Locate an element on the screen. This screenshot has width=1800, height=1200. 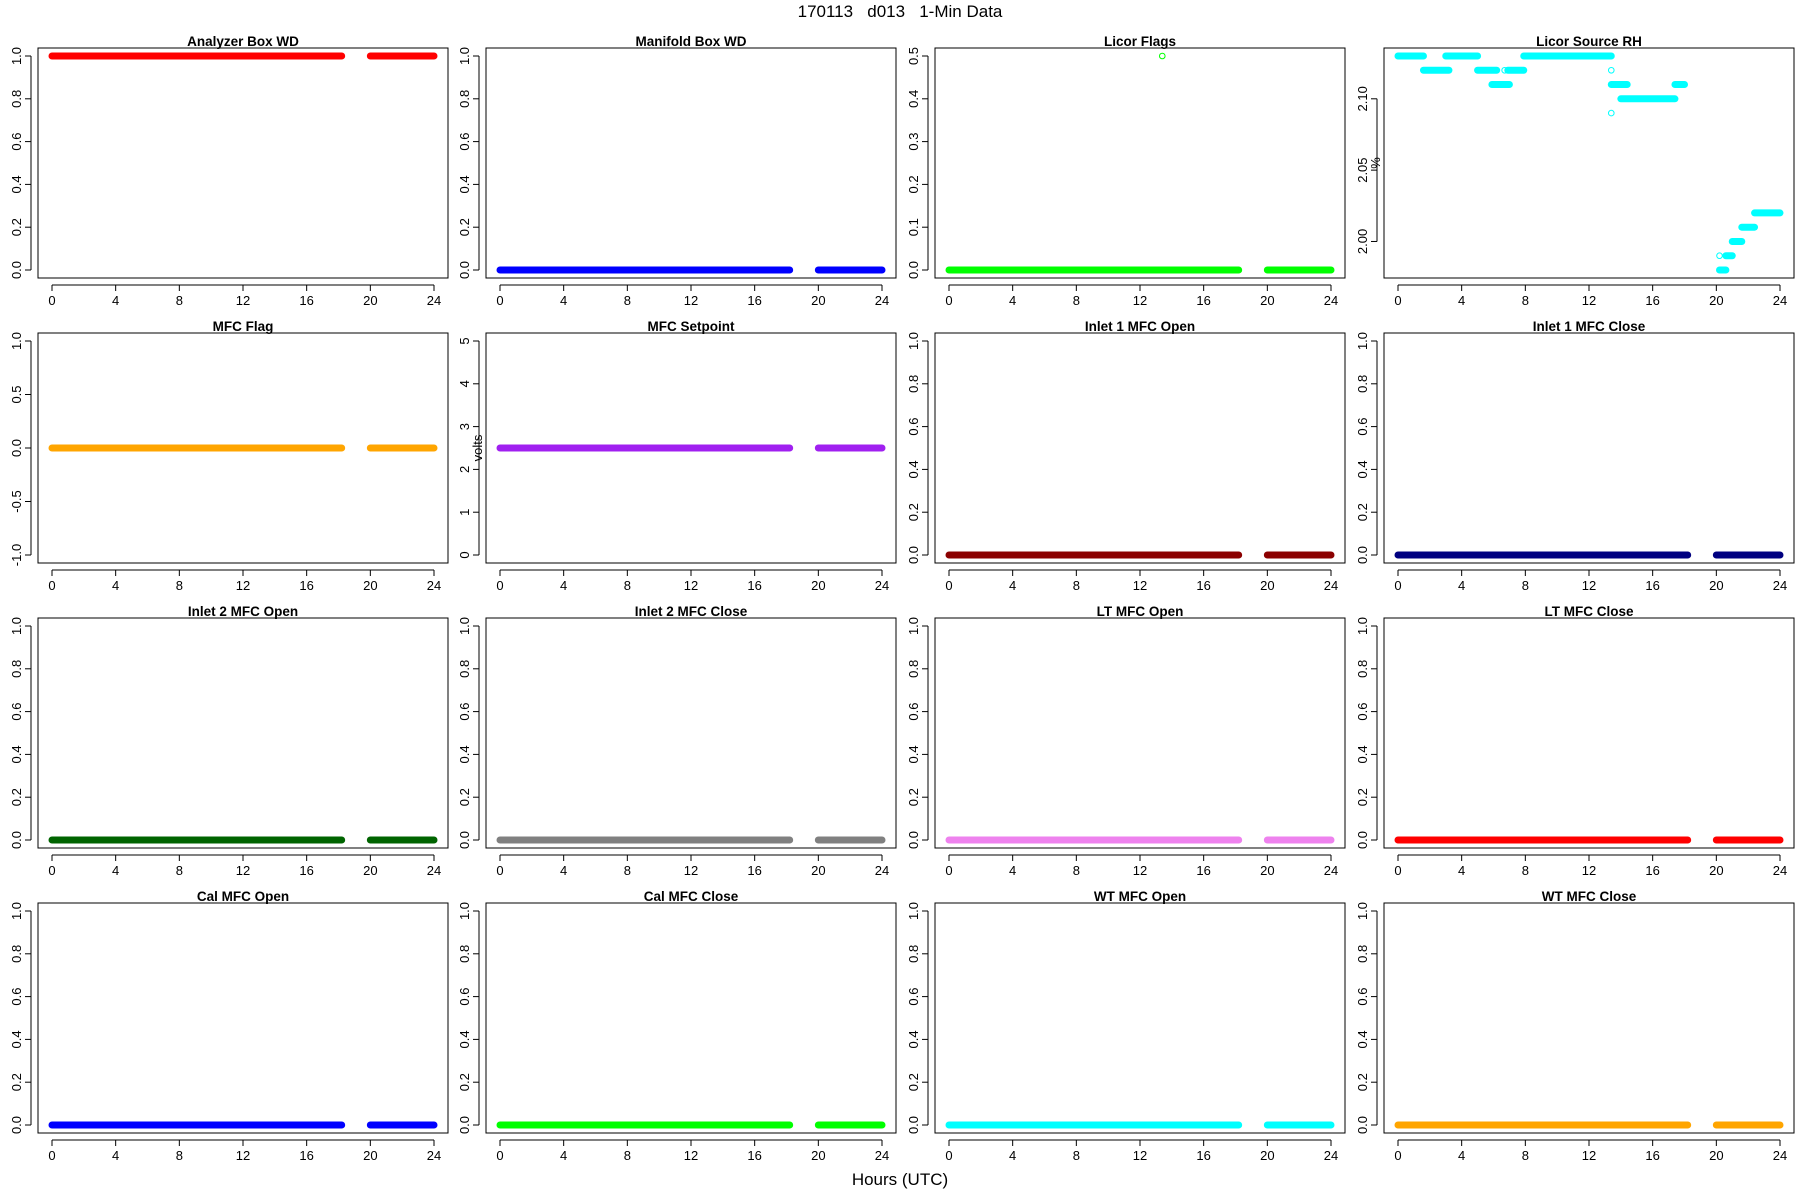
plot-title: Inlet 2 MFC Open is located at coordinates (243, 611).